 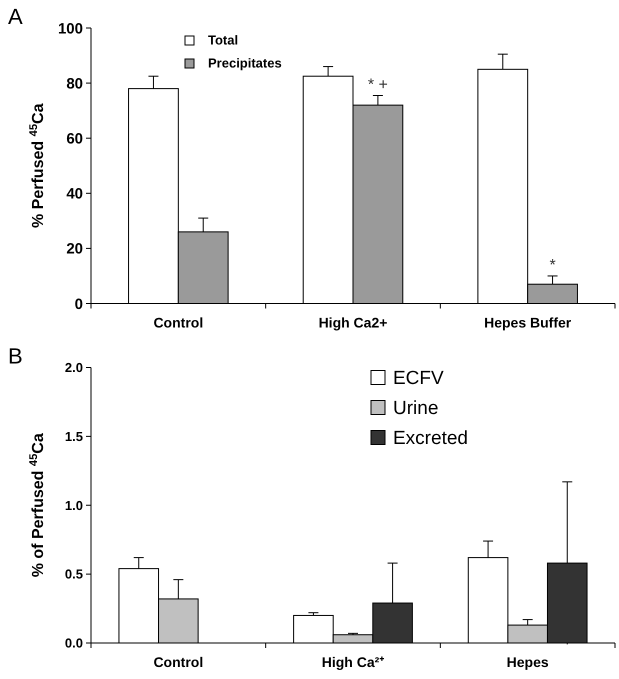 I want to click on x-tick-label: High Ca2+, so click(x=353, y=322).